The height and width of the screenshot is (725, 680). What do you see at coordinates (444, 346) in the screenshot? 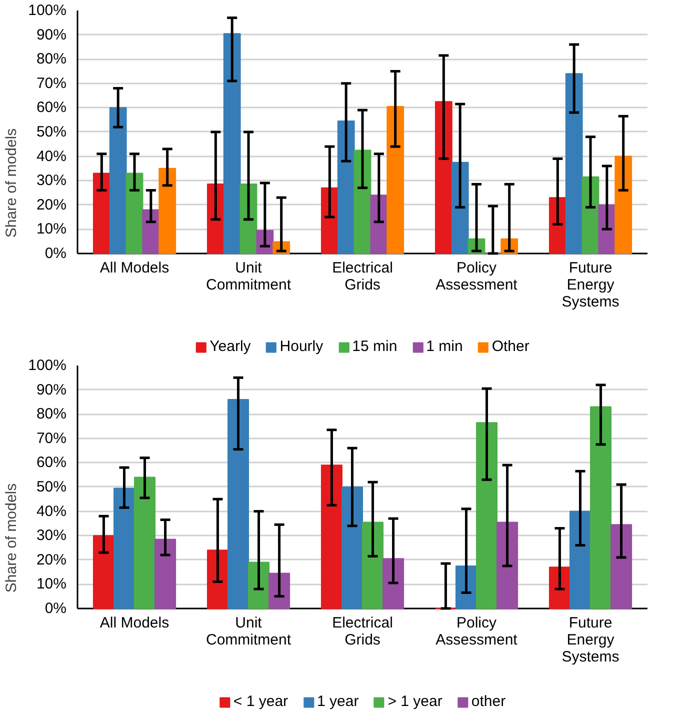
I see `legend-label: 1 min` at bounding box center [444, 346].